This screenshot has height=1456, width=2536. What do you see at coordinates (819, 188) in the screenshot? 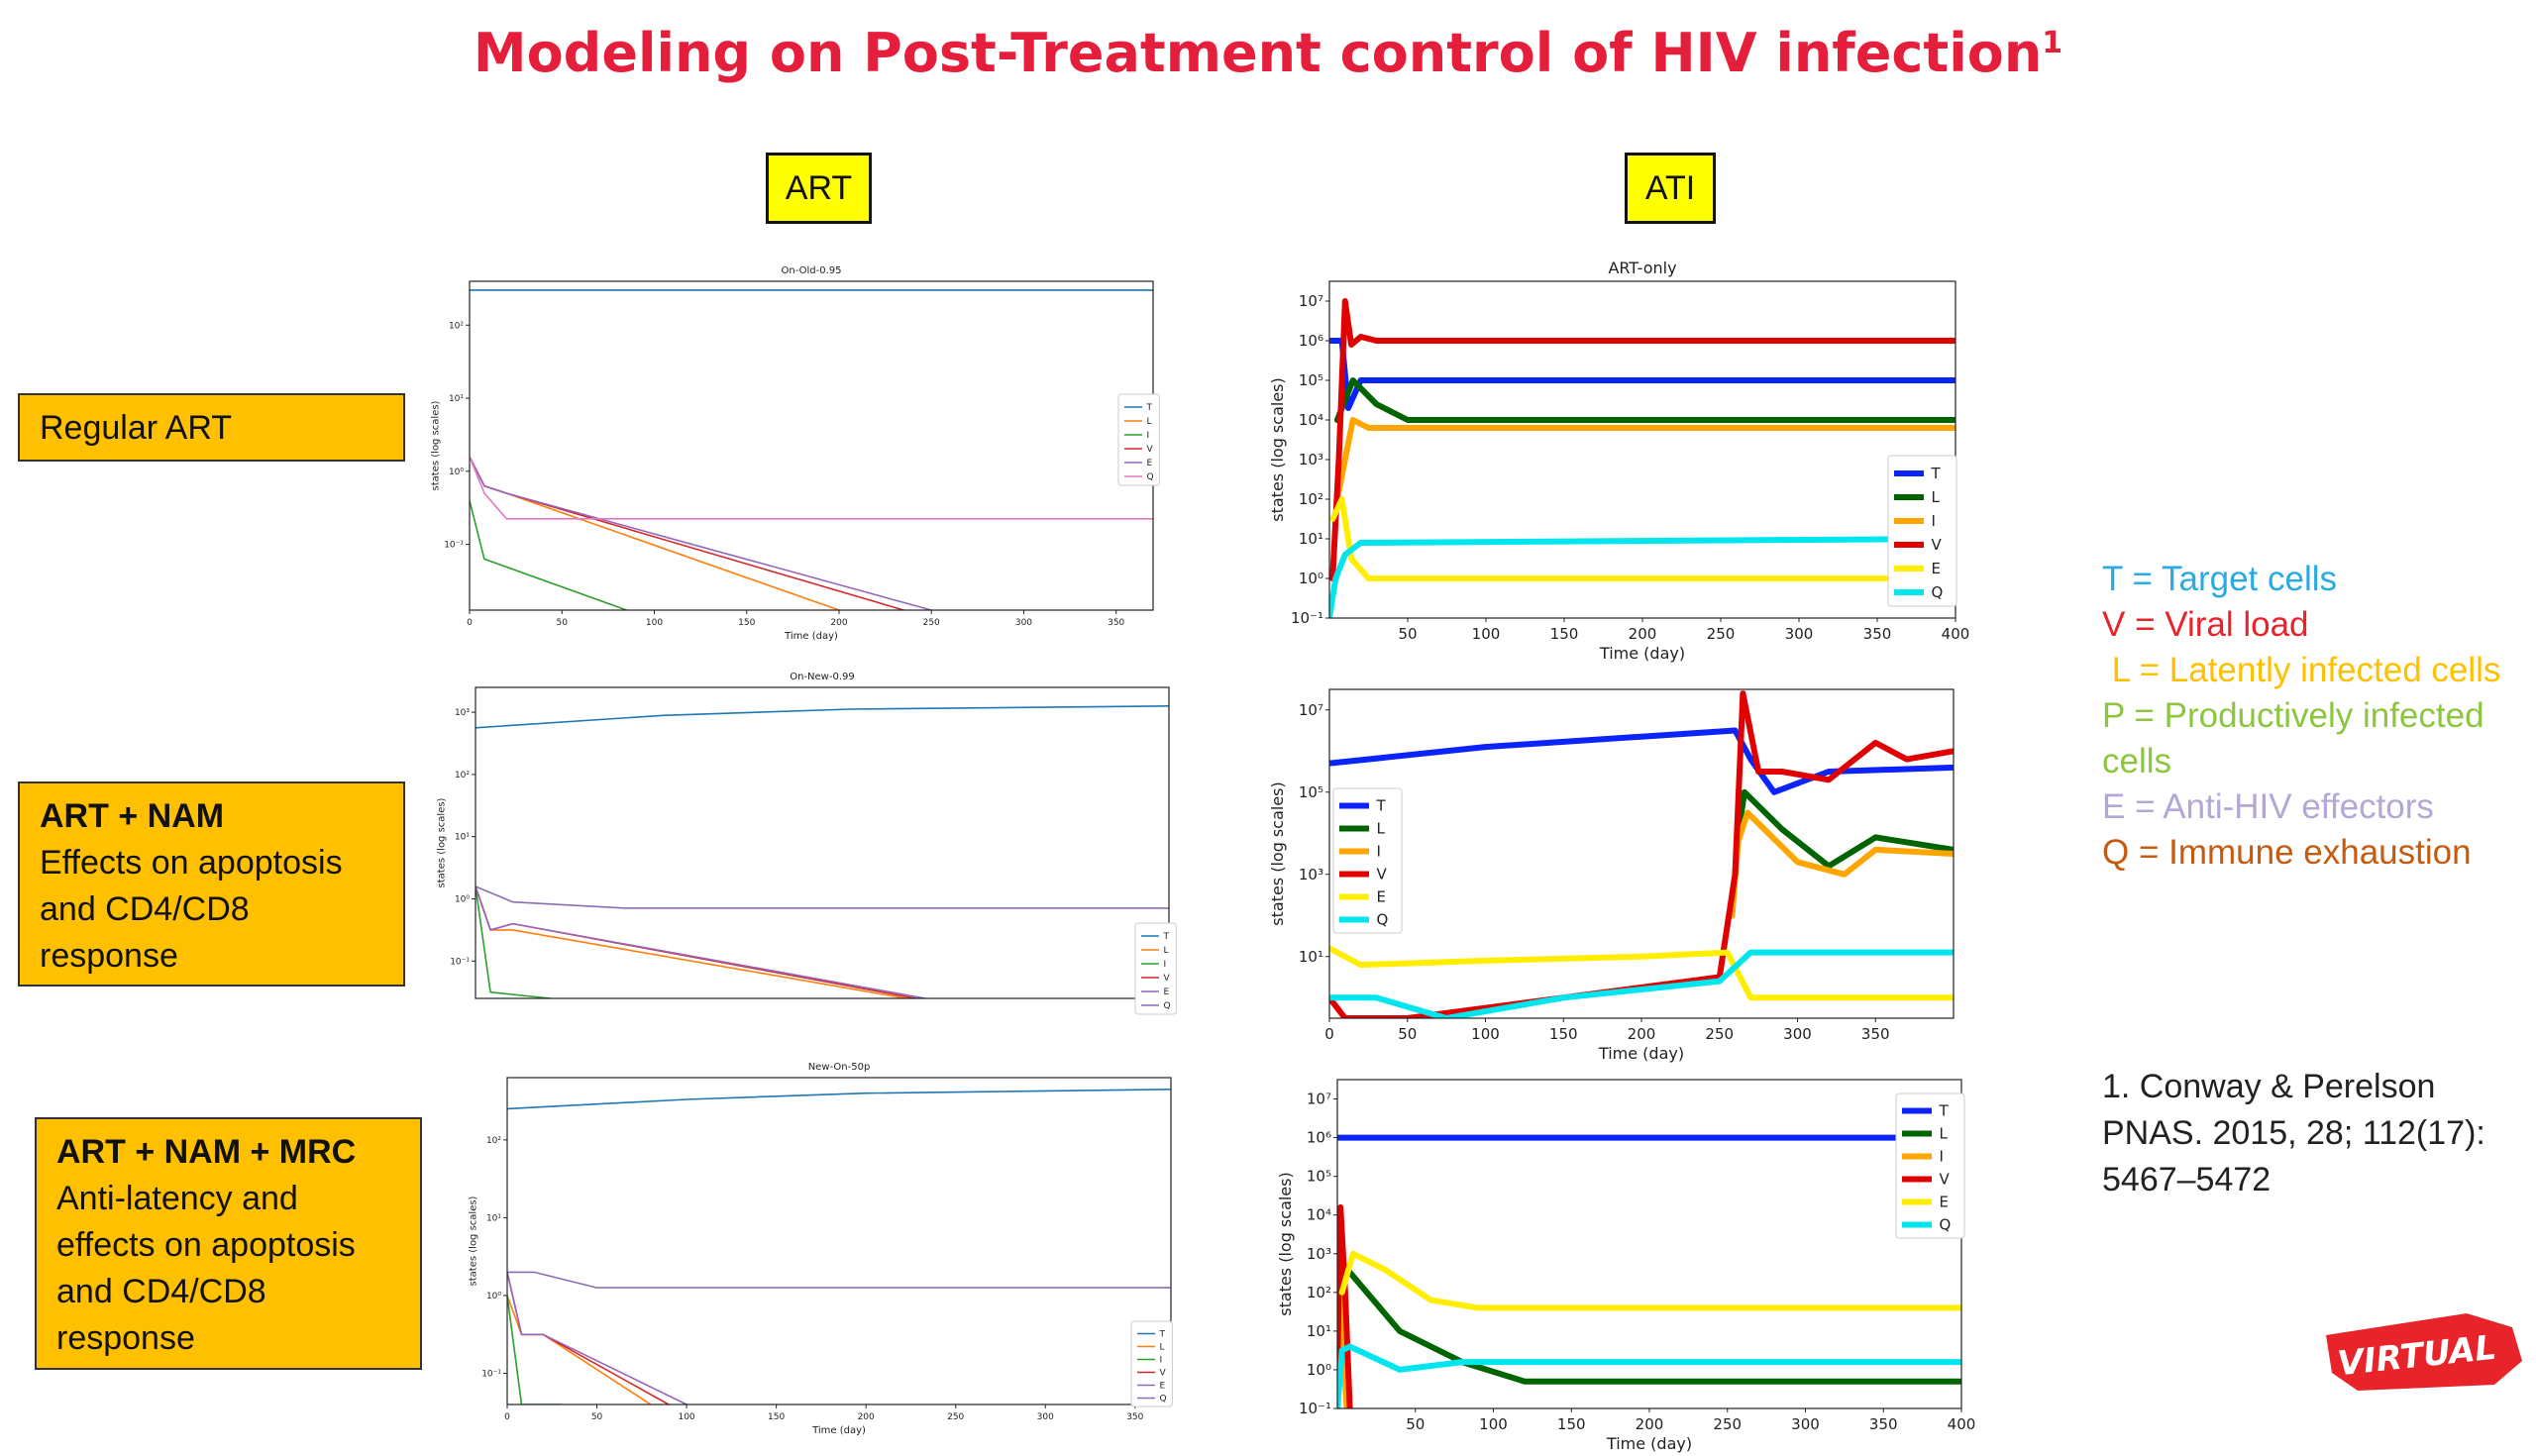
I see `column-header-art: ART` at bounding box center [819, 188].